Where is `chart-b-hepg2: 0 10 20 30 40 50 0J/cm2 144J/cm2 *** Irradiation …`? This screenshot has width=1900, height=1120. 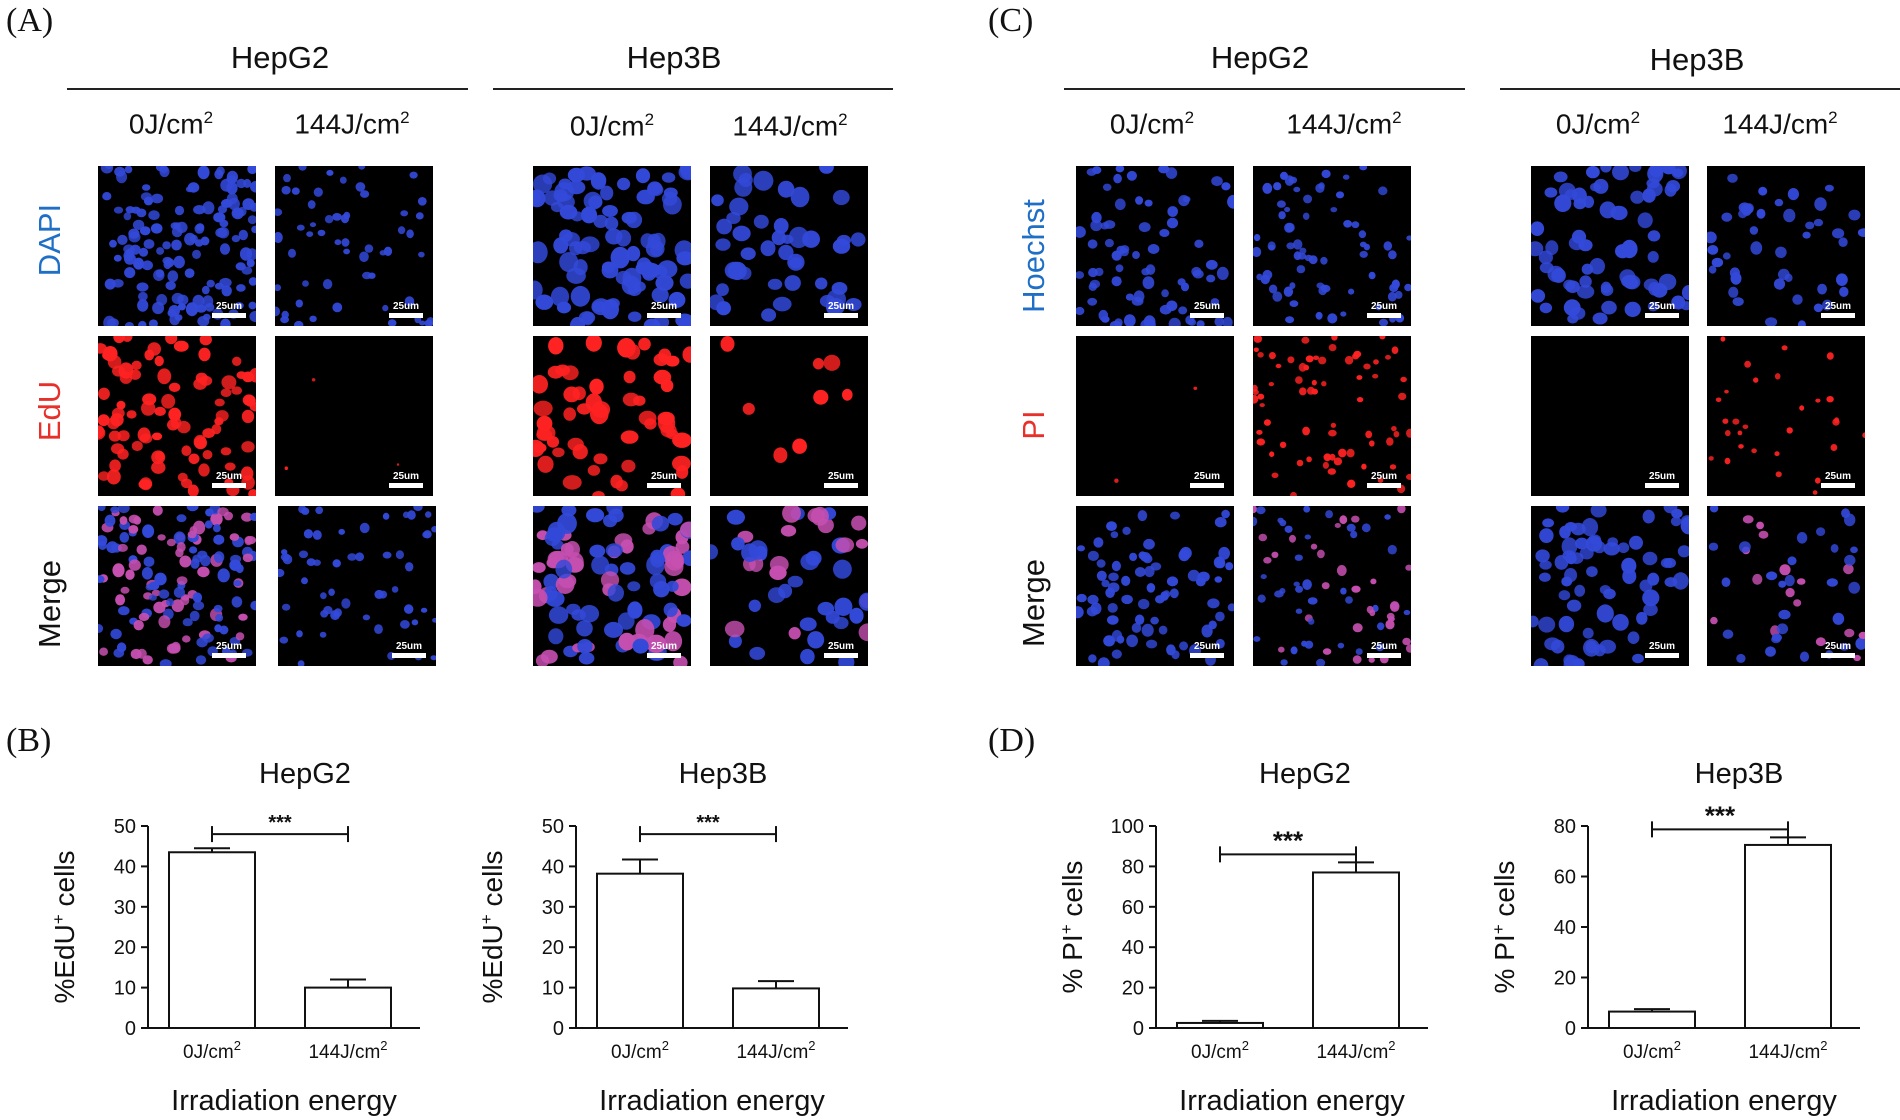
chart-b-hepg2: 0 10 20 30 40 50 0J/cm2 144J/cm2 *** Irradiation … is located at coordinates (234, 964).